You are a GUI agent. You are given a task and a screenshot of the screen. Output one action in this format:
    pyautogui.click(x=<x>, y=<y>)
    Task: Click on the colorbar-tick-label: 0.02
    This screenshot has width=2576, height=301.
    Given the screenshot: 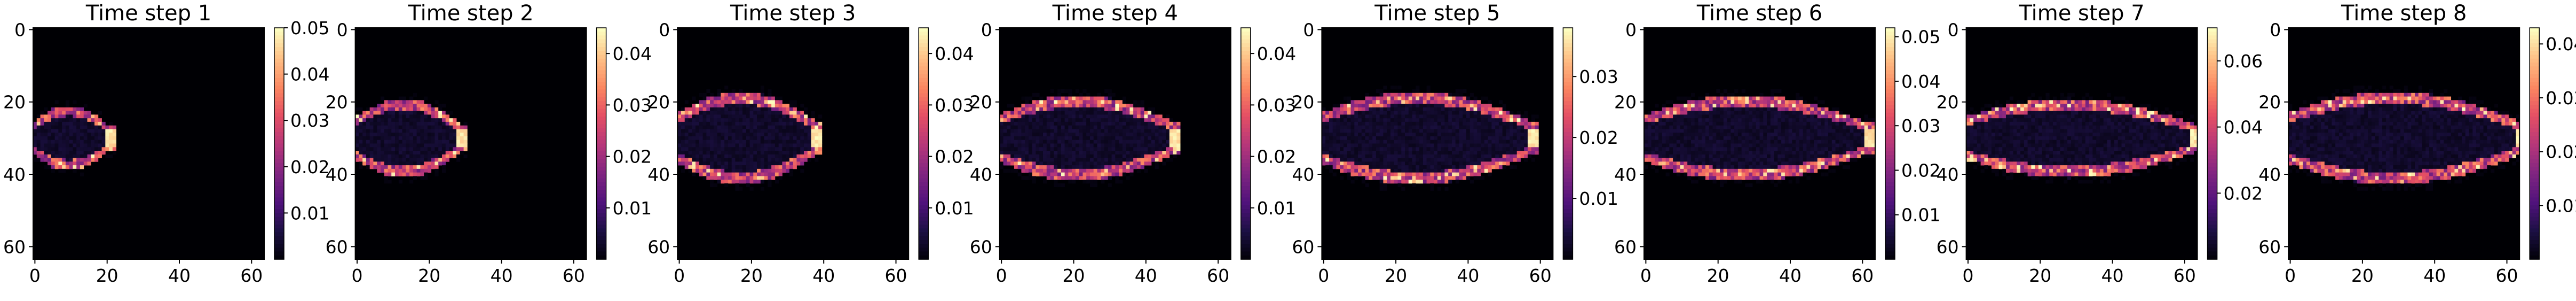 What is the action you would take?
    pyautogui.click(x=309, y=167)
    